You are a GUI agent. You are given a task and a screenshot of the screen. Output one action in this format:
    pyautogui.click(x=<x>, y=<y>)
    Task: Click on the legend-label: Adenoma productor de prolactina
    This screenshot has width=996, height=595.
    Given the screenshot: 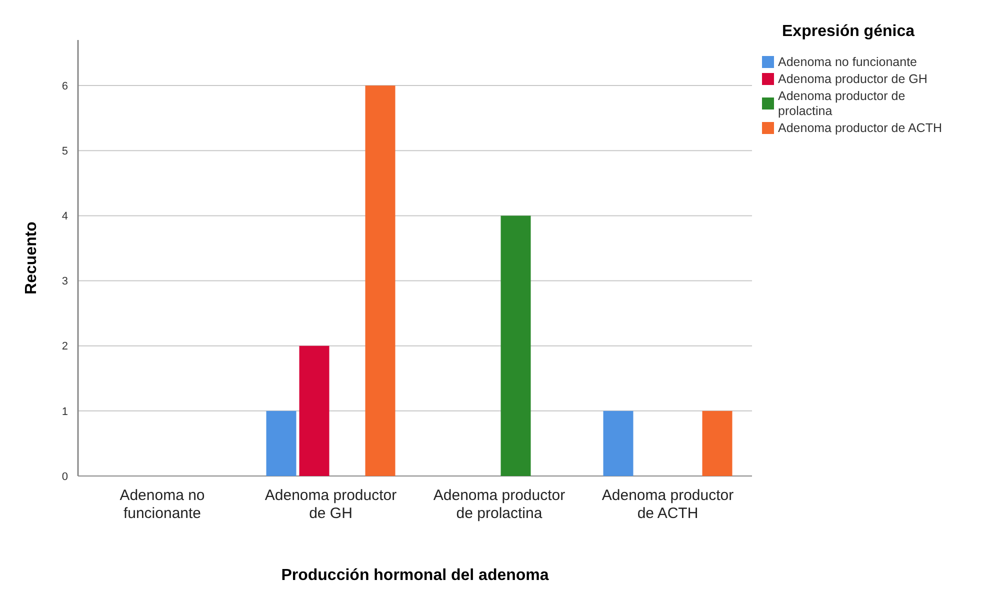 What is the action you would take?
    pyautogui.click(x=842, y=103)
    